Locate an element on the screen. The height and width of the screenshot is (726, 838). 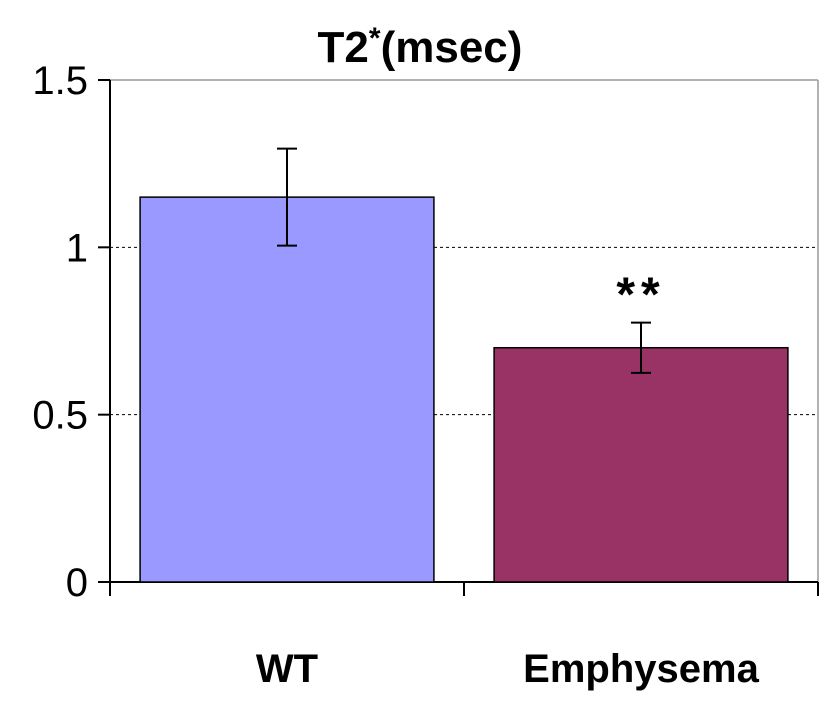
chart-title-unit: (msec) is located at coordinates (452, 47).